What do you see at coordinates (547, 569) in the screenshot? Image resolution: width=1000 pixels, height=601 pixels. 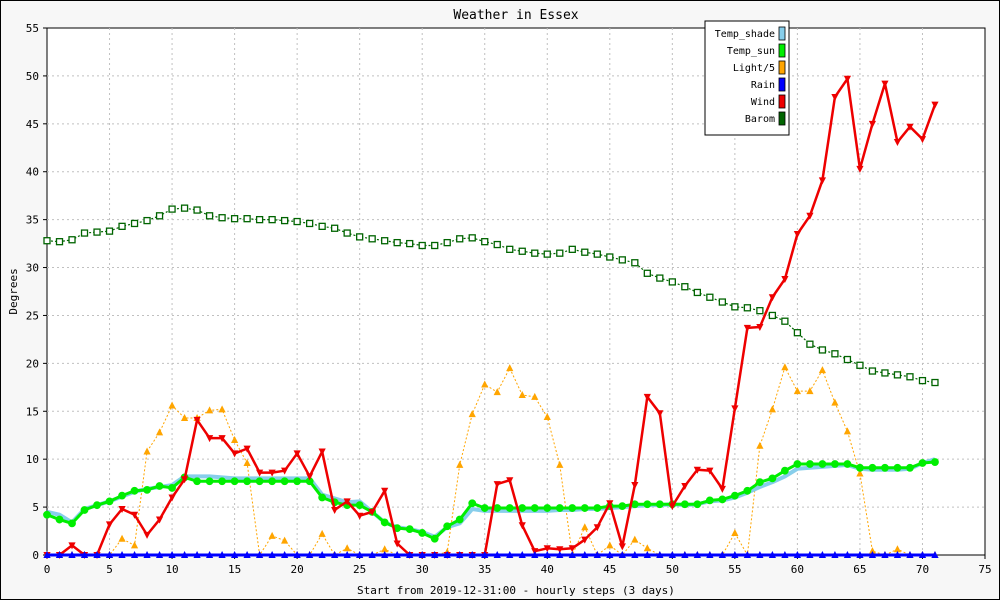 I see `x-tick-label: 40` at bounding box center [547, 569].